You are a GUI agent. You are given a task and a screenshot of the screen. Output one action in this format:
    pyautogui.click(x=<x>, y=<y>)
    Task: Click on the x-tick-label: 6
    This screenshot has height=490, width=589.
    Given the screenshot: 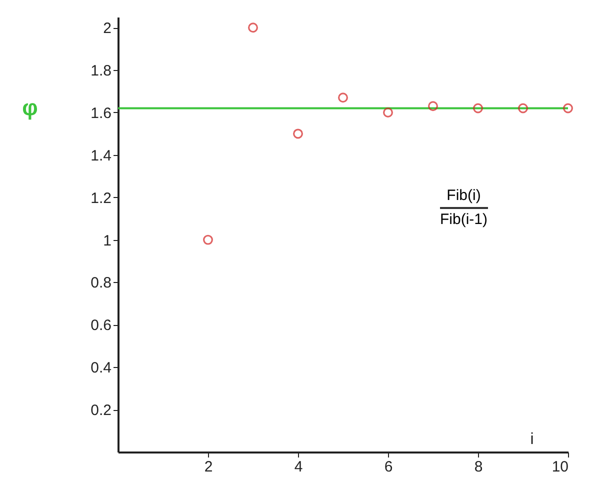 What is the action you would take?
    pyautogui.click(x=388, y=467)
    